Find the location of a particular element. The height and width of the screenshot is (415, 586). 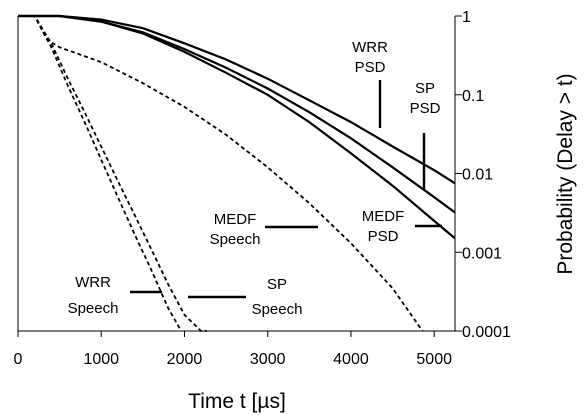

x-axis-title: Time t [µs] is located at coordinates (237, 401).